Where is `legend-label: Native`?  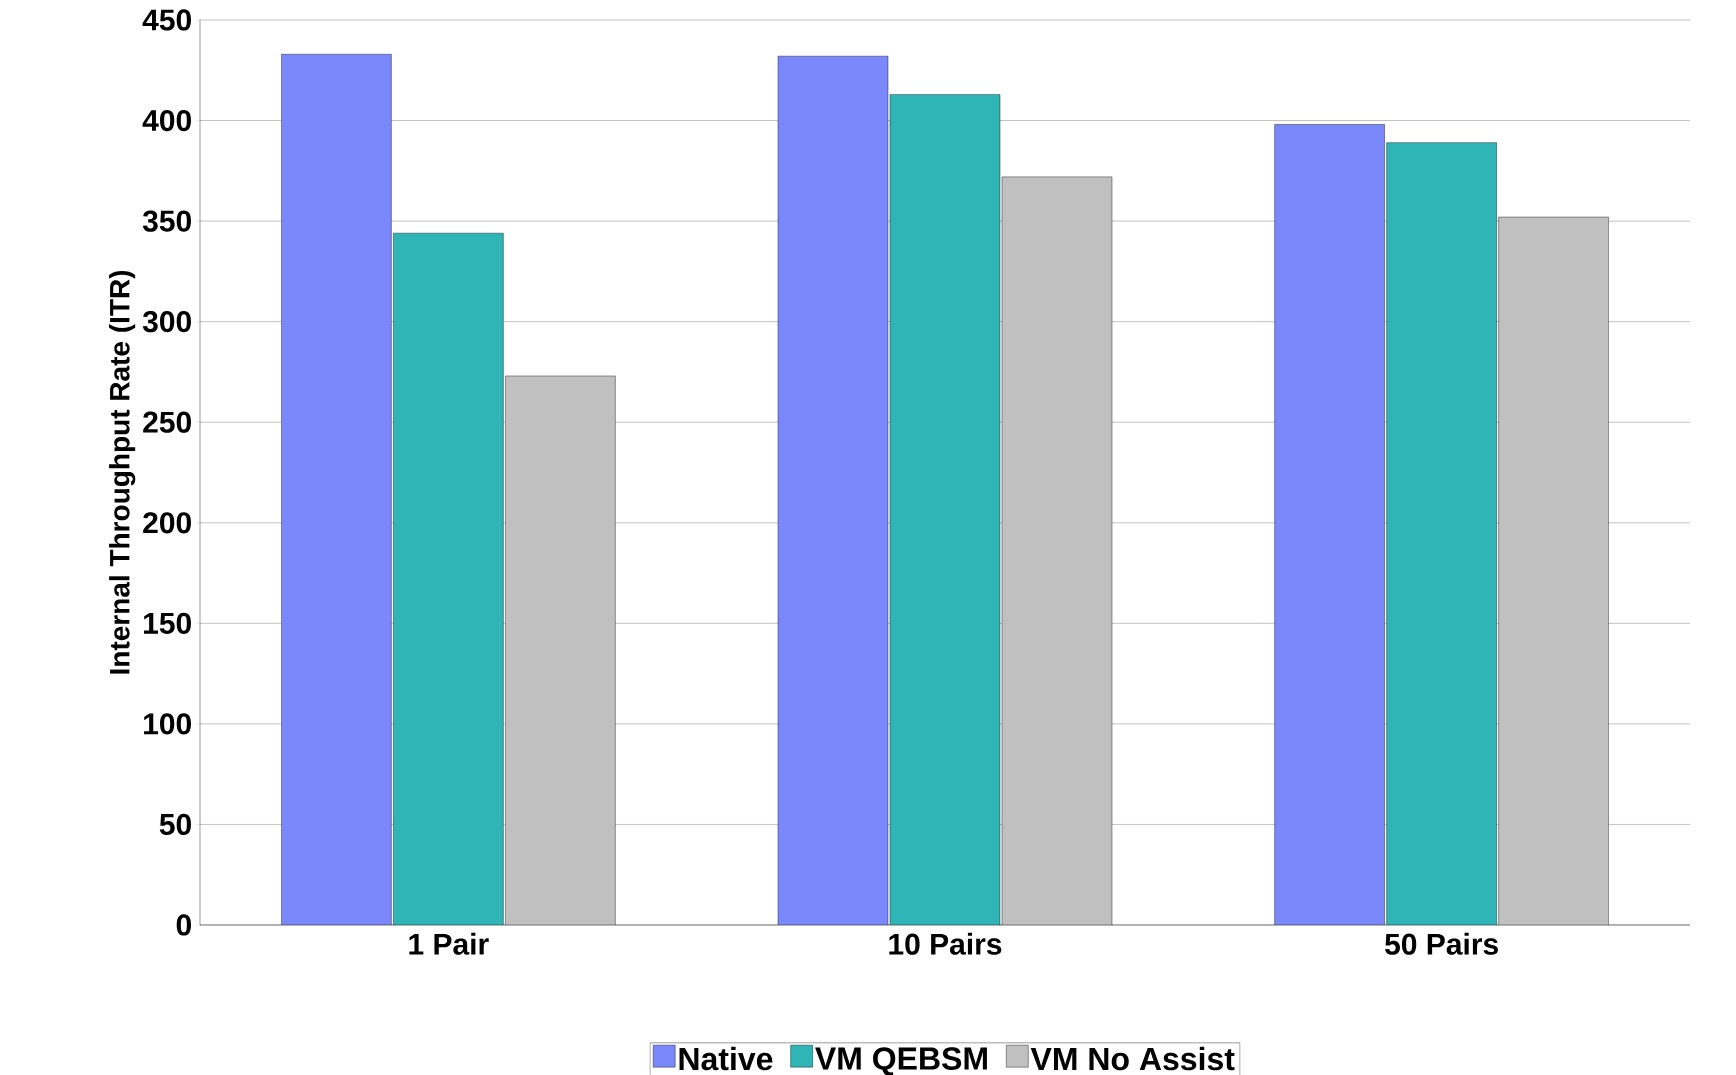 legend-label: Native is located at coordinates (726, 1058).